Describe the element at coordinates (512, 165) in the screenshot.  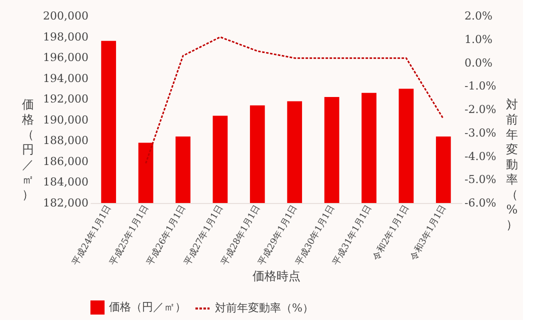
I see `text: 対前年変動率（%）` at that location.